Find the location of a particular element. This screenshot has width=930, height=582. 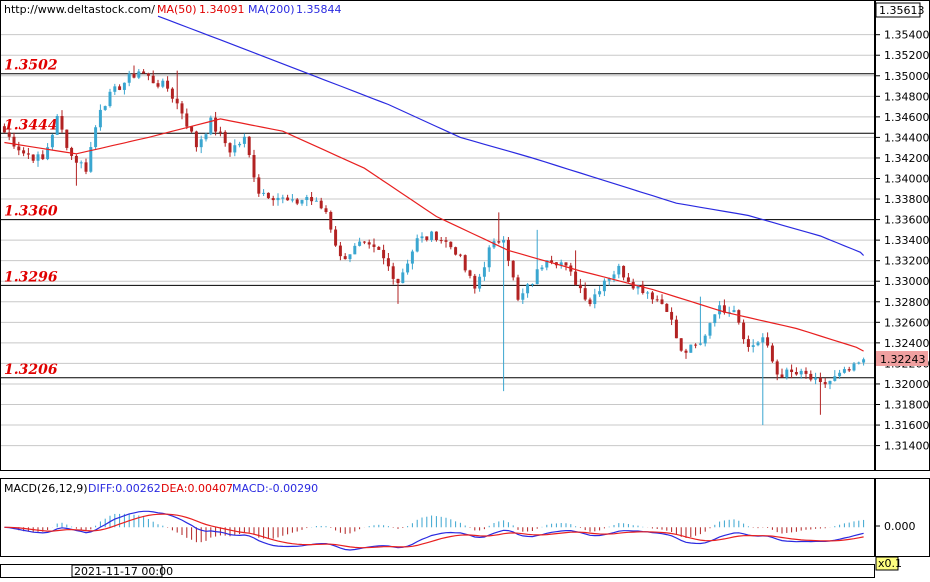

price-tick-label: 1.33200 is located at coordinates (907, 261).